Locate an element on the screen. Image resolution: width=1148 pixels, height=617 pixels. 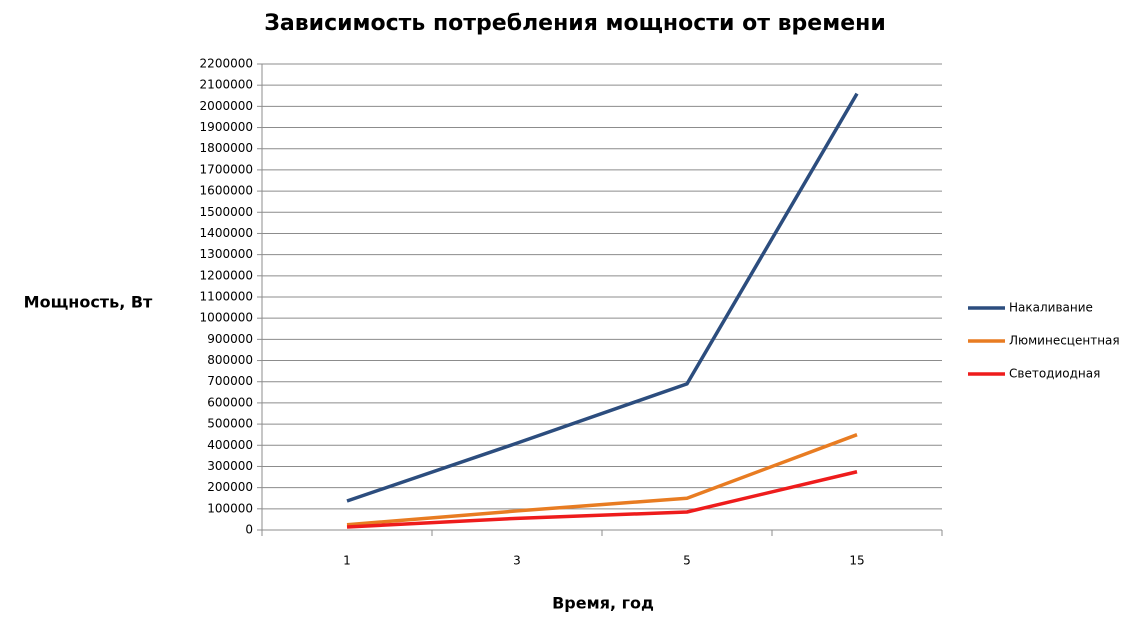
y-tick-label: 0 is located at coordinates (249, 530).